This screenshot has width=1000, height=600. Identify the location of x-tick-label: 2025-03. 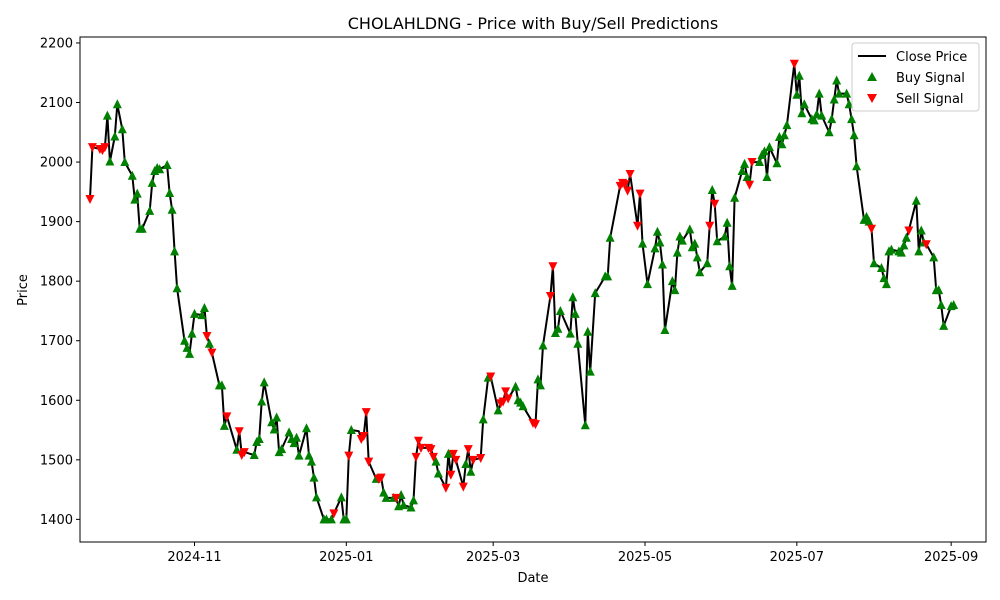
(493, 557).